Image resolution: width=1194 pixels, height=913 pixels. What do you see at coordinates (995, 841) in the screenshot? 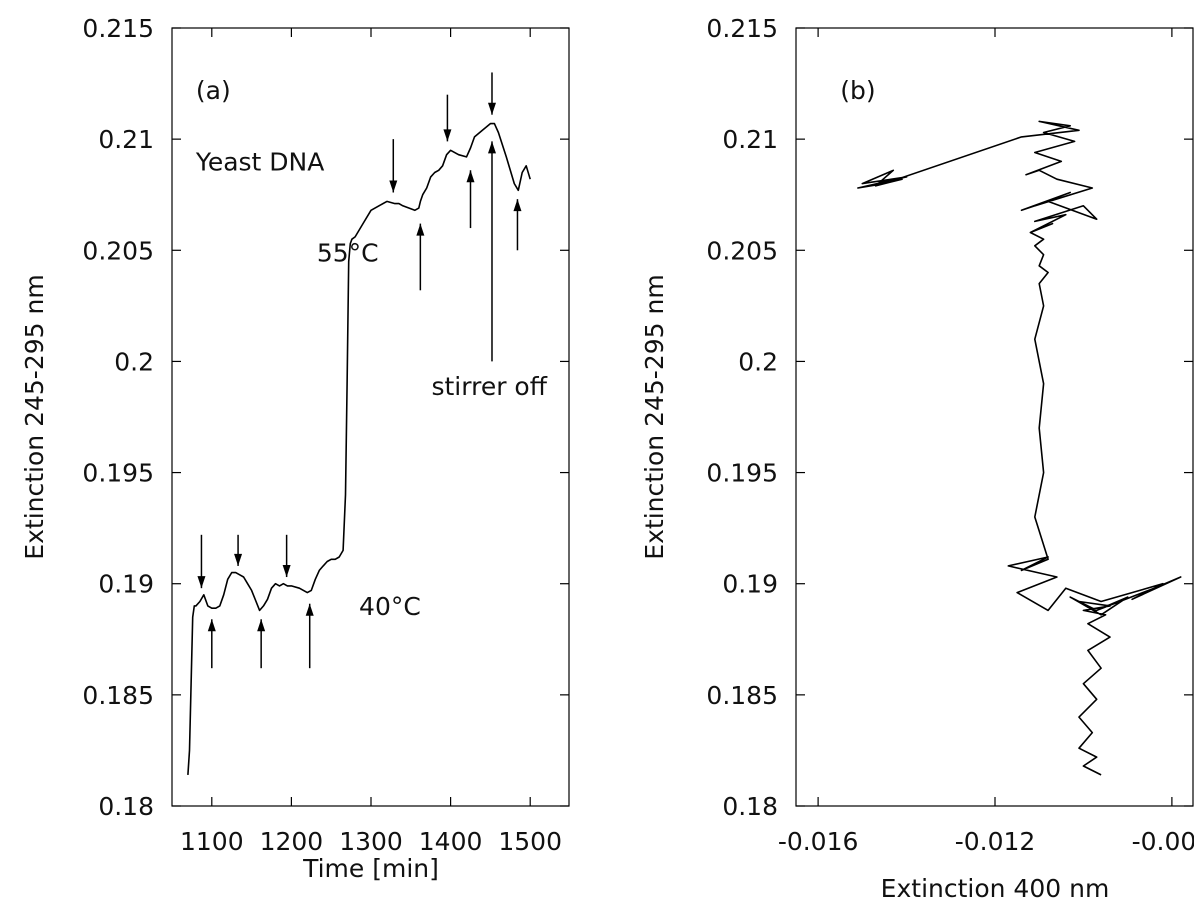
I see `x-tick-label: -0.012` at bounding box center [995, 841].